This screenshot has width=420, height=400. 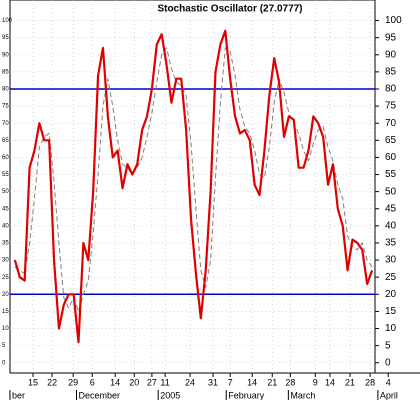 What do you see at coordinates (73, 382) in the screenshot?
I see `x-tick-label: 29` at bounding box center [73, 382].